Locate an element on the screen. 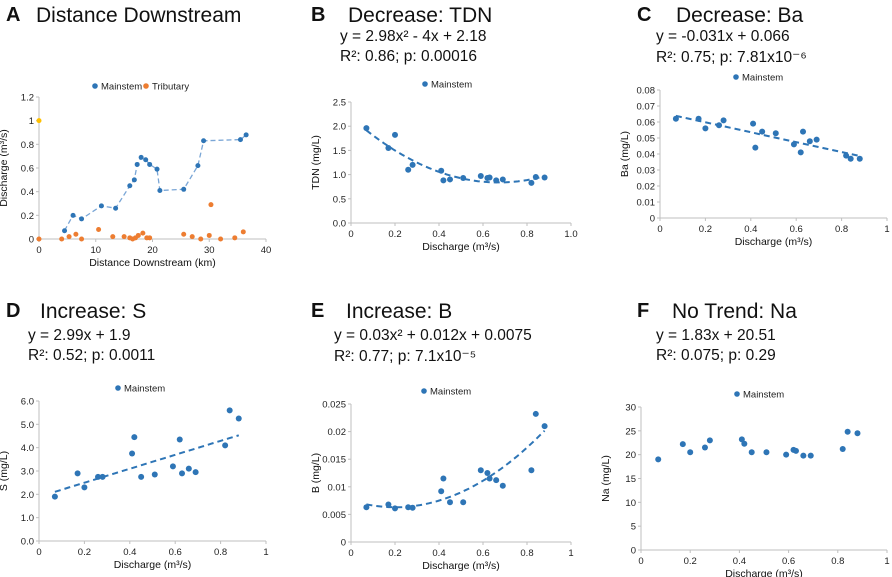 Image resolution: width=892 pixels, height=577 pixels. y-tick-label: 25 is located at coordinates (630, 431).